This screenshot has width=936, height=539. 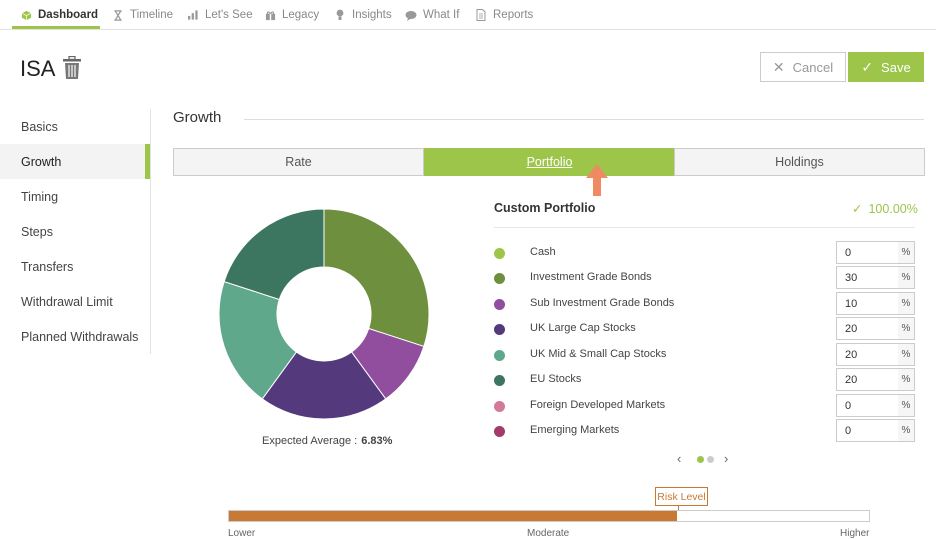 What do you see at coordinates (229, 15) in the screenshot?
I see `nav-lets-see-label: Let's See` at bounding box center [229, 15].